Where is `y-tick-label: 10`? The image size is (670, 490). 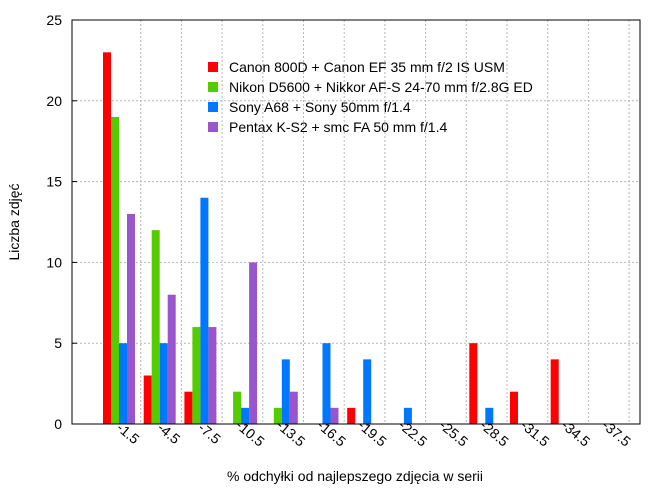 y-tick-label: 10 is located at coordinates (54, 262).